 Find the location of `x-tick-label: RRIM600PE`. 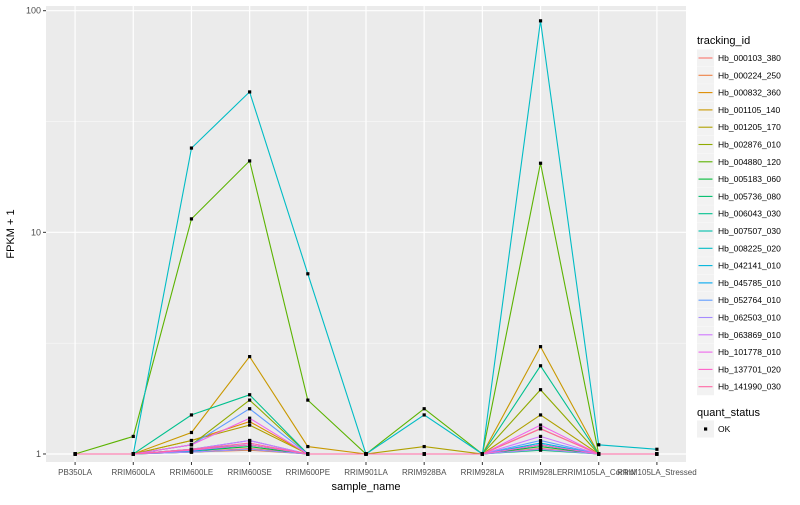

x-tick-label: RRIM600PE is located at coordinates (308, 472).